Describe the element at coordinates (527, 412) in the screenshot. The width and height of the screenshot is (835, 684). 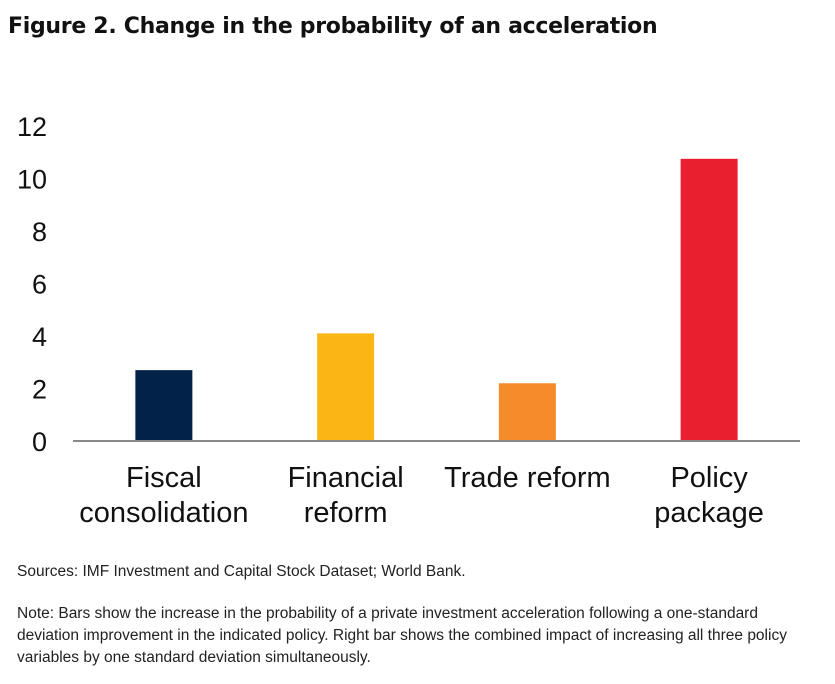
I see `bar-trade-reform` at that location.